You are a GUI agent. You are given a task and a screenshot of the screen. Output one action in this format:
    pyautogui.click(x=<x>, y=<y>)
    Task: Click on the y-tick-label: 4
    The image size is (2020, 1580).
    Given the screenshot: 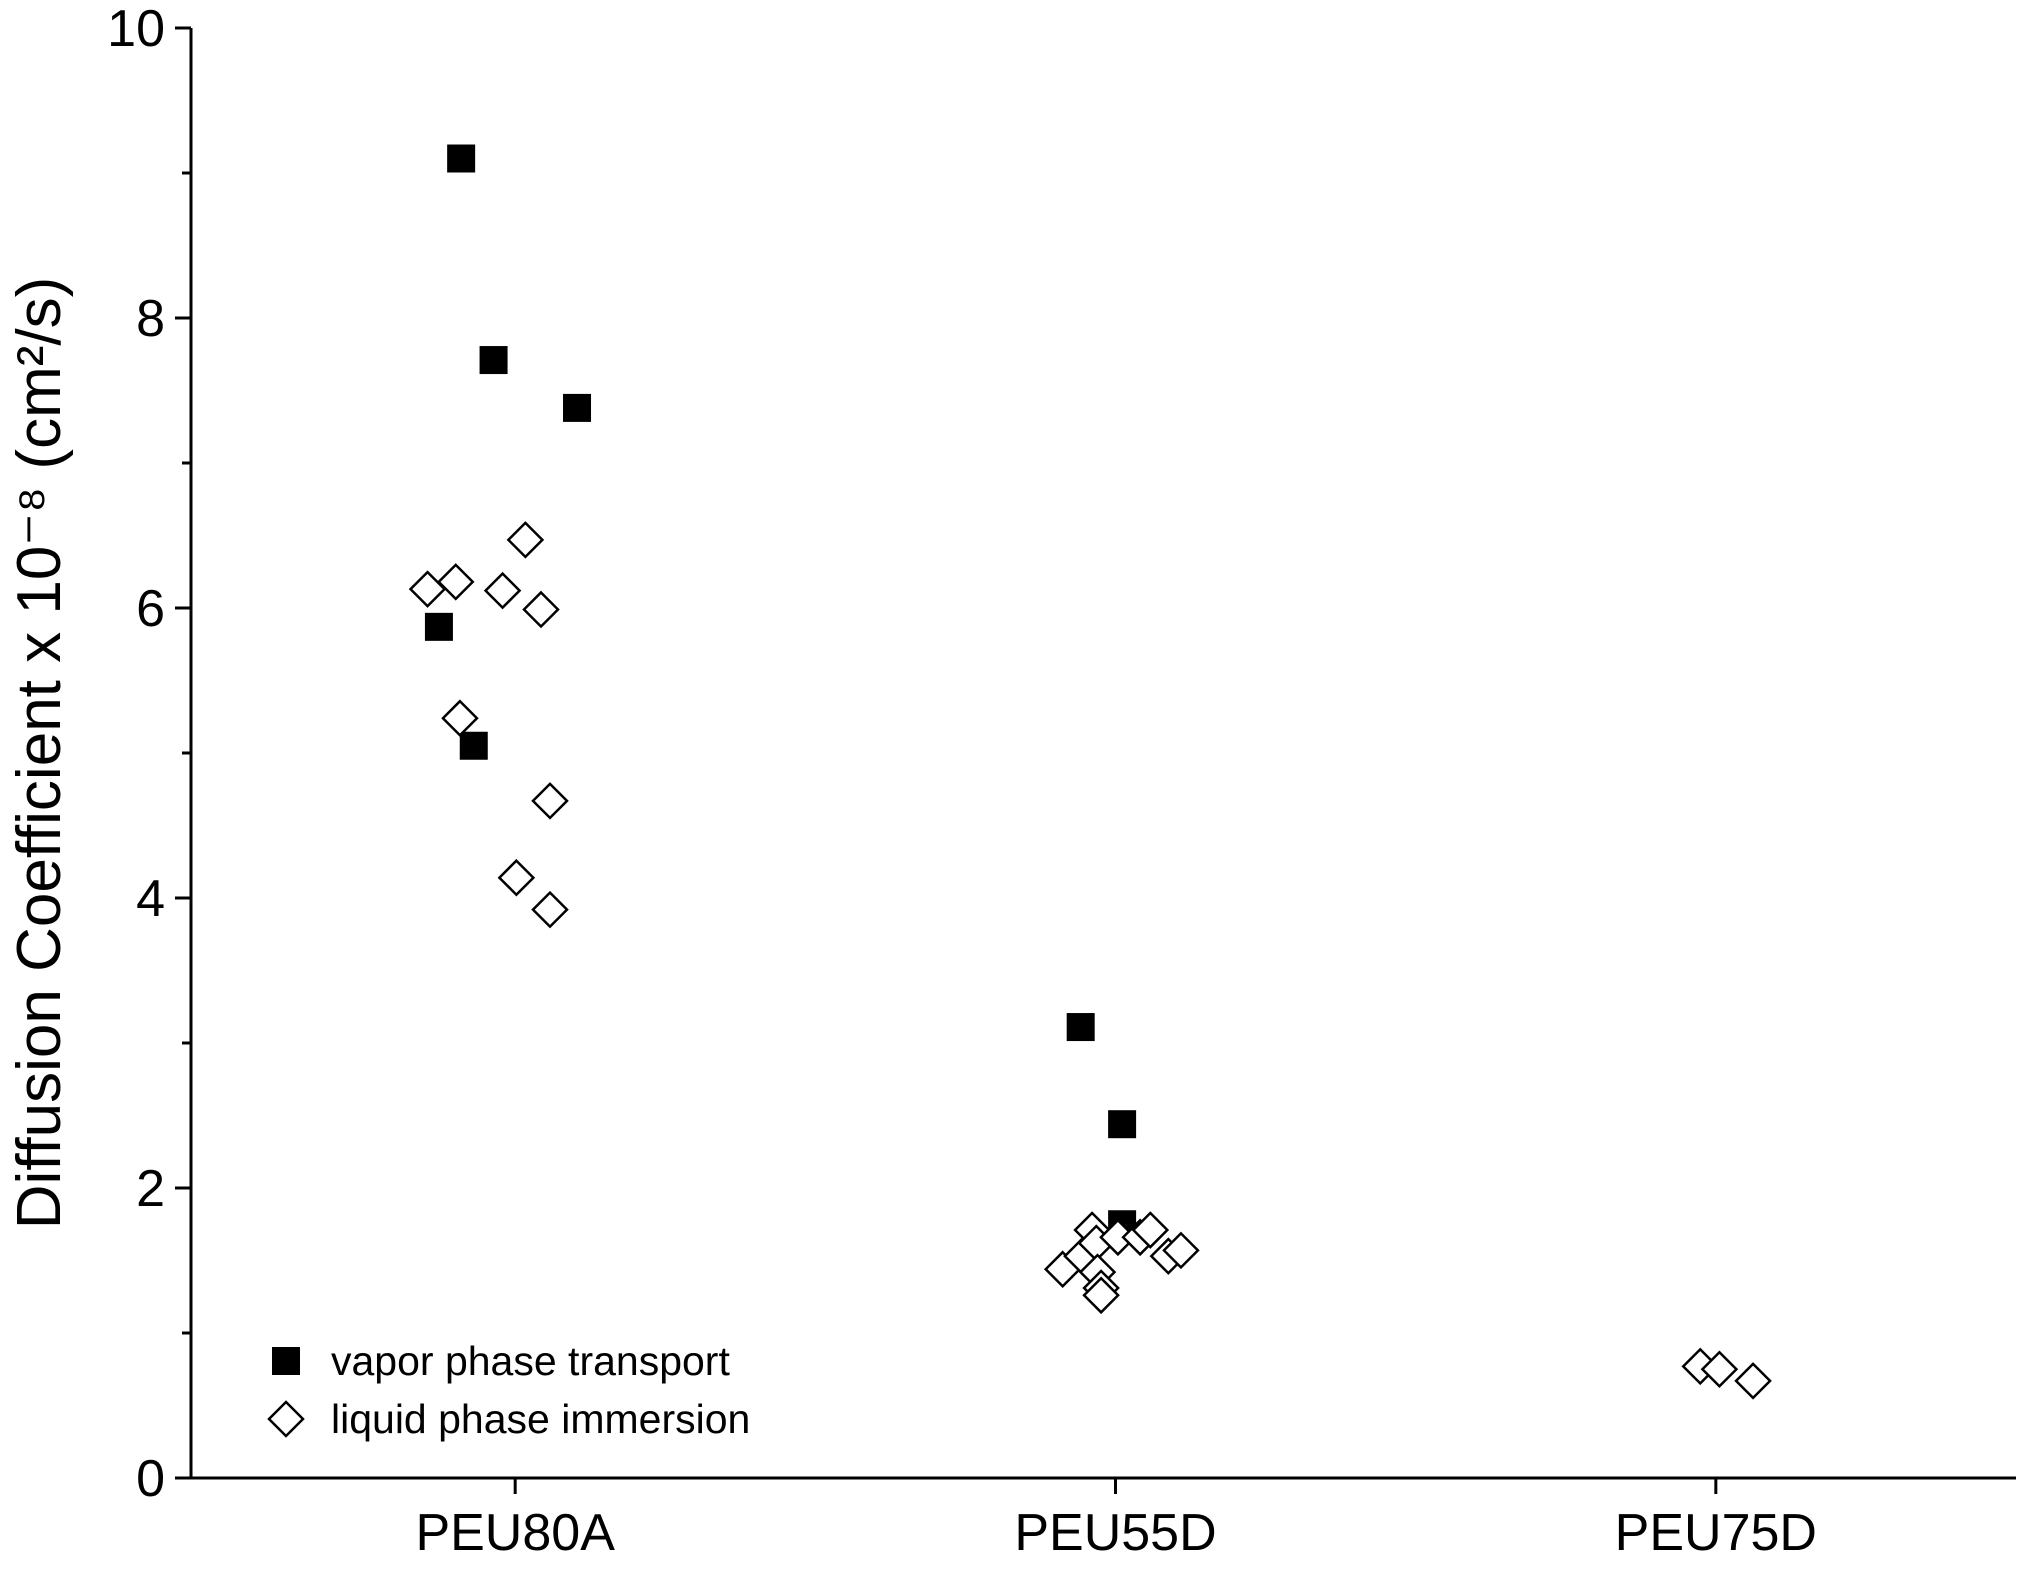 What is the action you would take?
    pyautogui.click(x=150, y=899)
    